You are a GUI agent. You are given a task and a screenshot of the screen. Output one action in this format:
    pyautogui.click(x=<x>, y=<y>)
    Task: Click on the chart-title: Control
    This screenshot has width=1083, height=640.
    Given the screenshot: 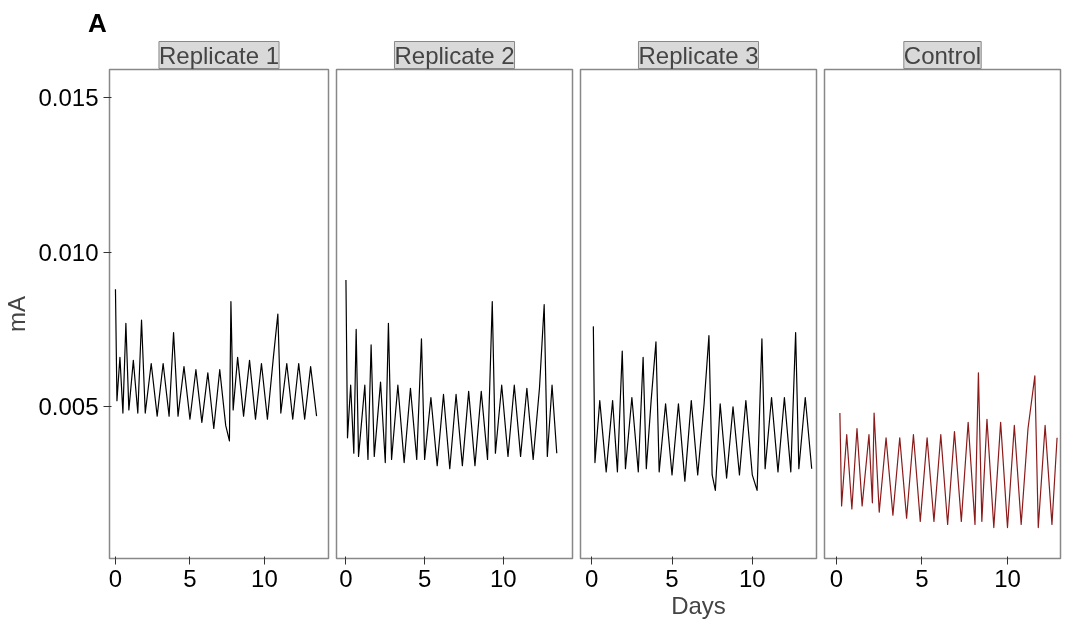 What is the action you would take?
    pyautogui.click(x=942, y=55)
    